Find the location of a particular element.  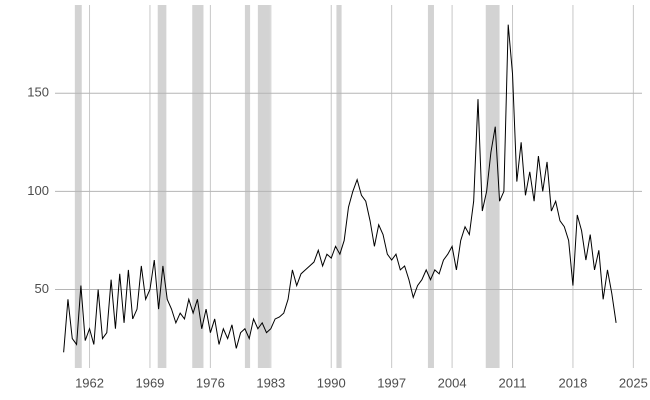

y-tick-label: 100 is located at coordinates (38, 190).